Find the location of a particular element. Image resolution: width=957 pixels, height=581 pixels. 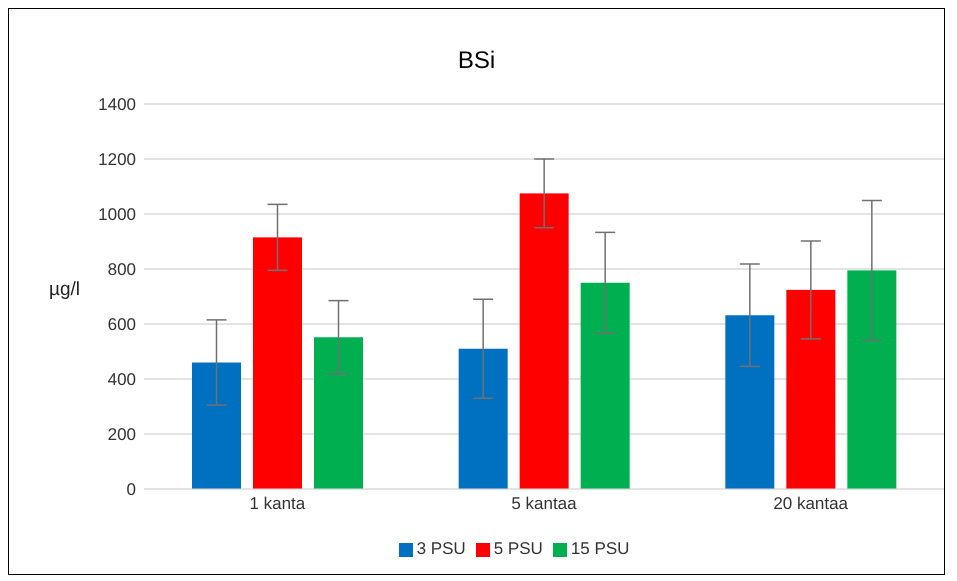

y-tick-label: 1200 is located at coordinates (117, 160).